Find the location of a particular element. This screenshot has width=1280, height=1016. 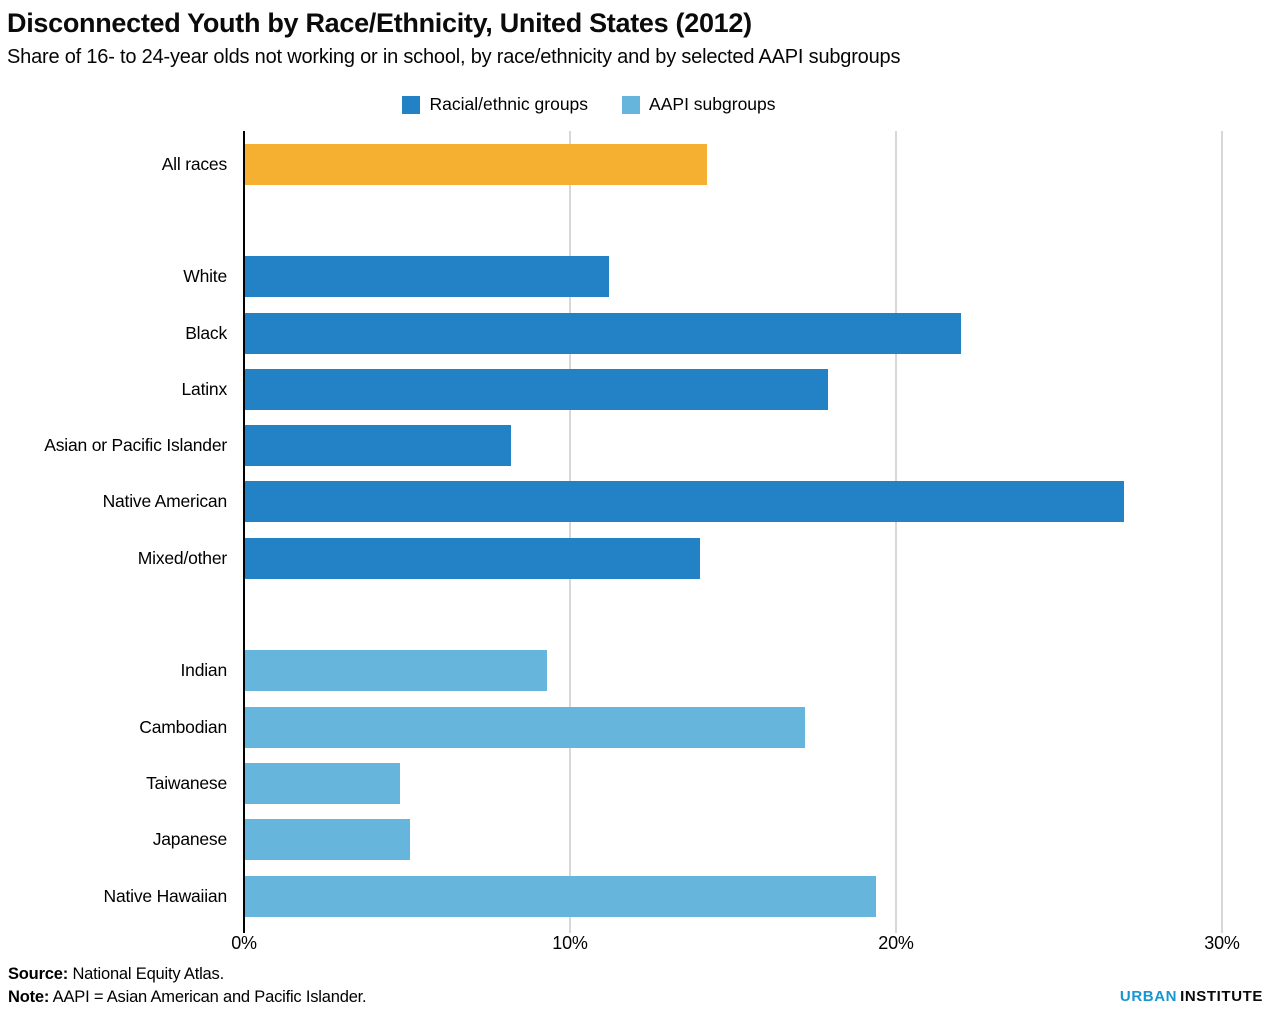

category-label: White is located at coordinates (205, 276).